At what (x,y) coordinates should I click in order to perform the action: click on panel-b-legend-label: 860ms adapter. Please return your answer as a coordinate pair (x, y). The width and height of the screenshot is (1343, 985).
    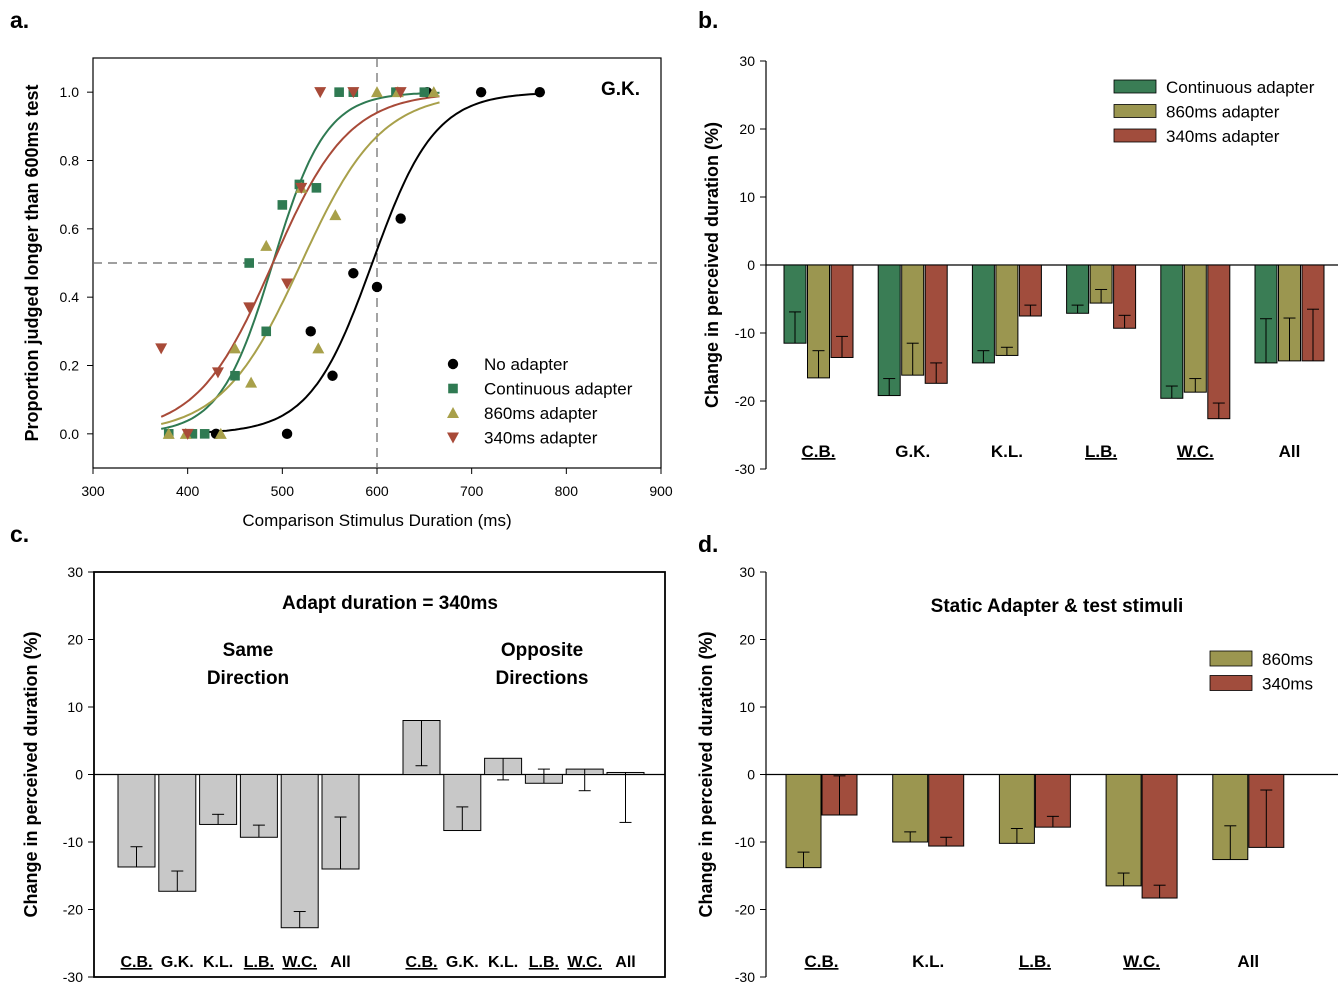
    Looking at the image, I should click on (1223, 112).